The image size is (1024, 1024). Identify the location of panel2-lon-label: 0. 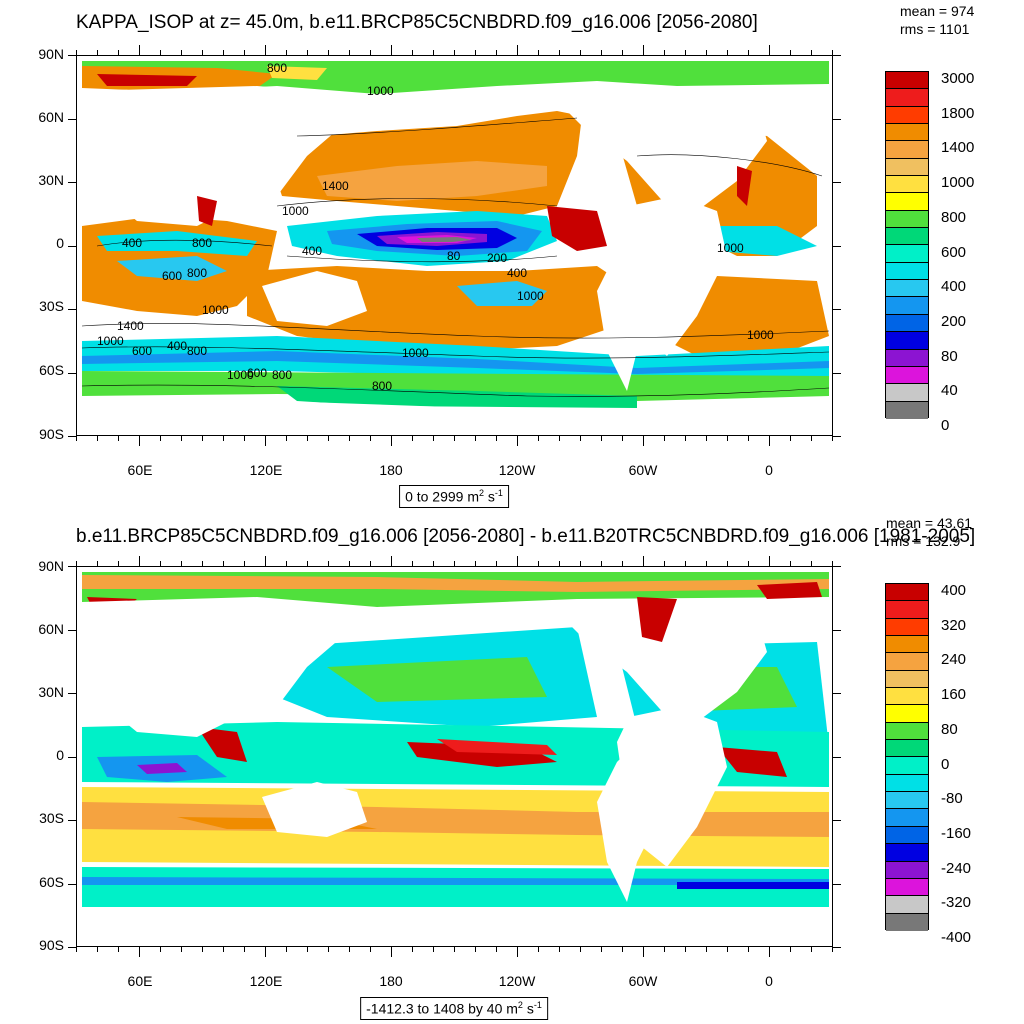
(769, 981).